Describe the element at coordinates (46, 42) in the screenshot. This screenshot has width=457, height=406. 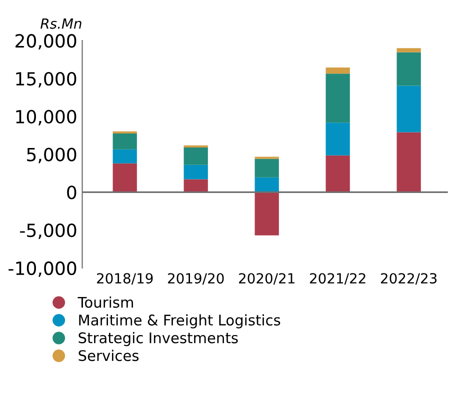
I see `y-tick-label: 20,000` at that location.